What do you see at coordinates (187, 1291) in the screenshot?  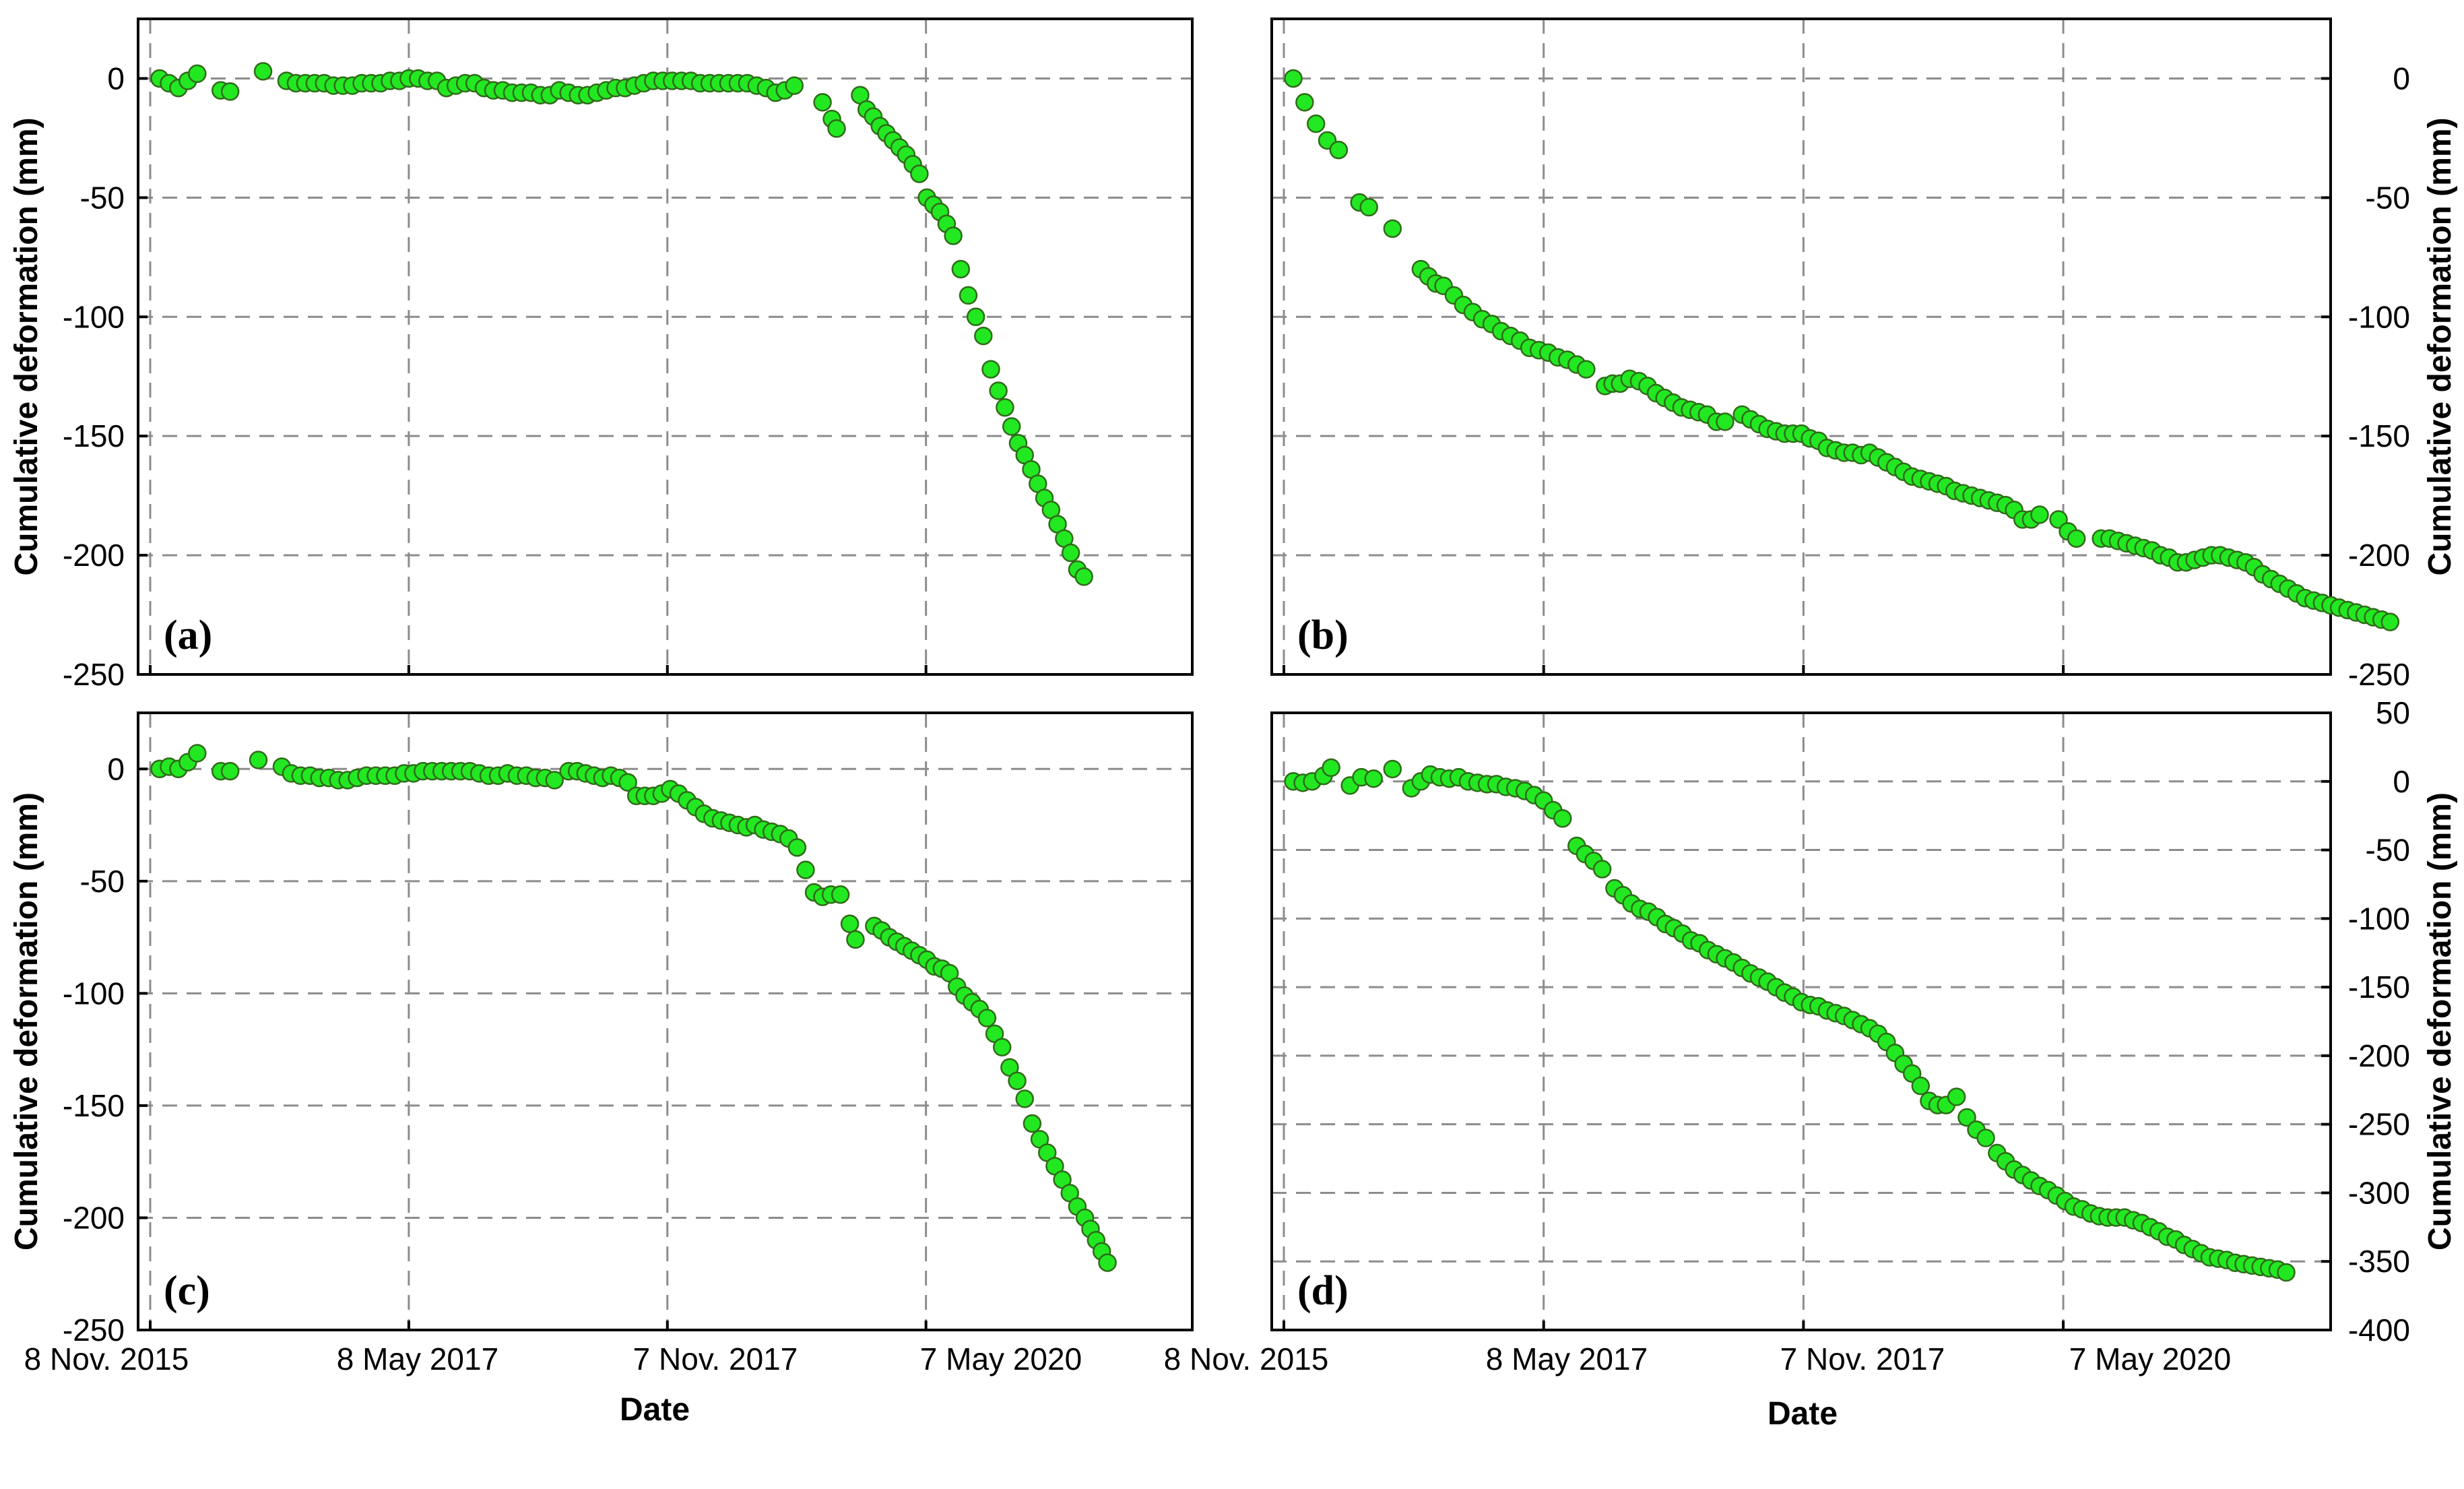 I see `panel-label: (c)` at bounding box center [187, 1291].